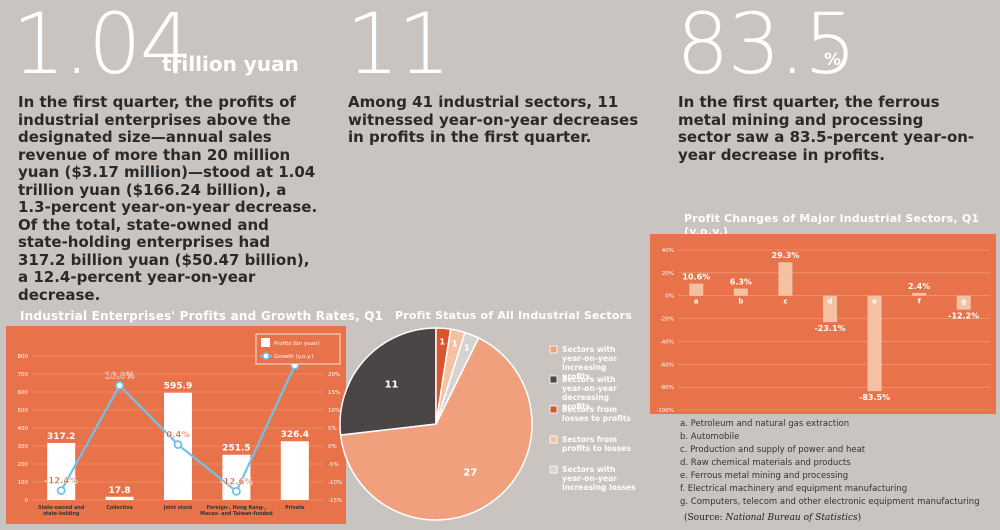 This screenshot has height=530, width=1000. What do you see at coordinates (791, 518) in the screenshot?
I see `source-name: National Bureau of Statistics` at bounding box center [791, 518].